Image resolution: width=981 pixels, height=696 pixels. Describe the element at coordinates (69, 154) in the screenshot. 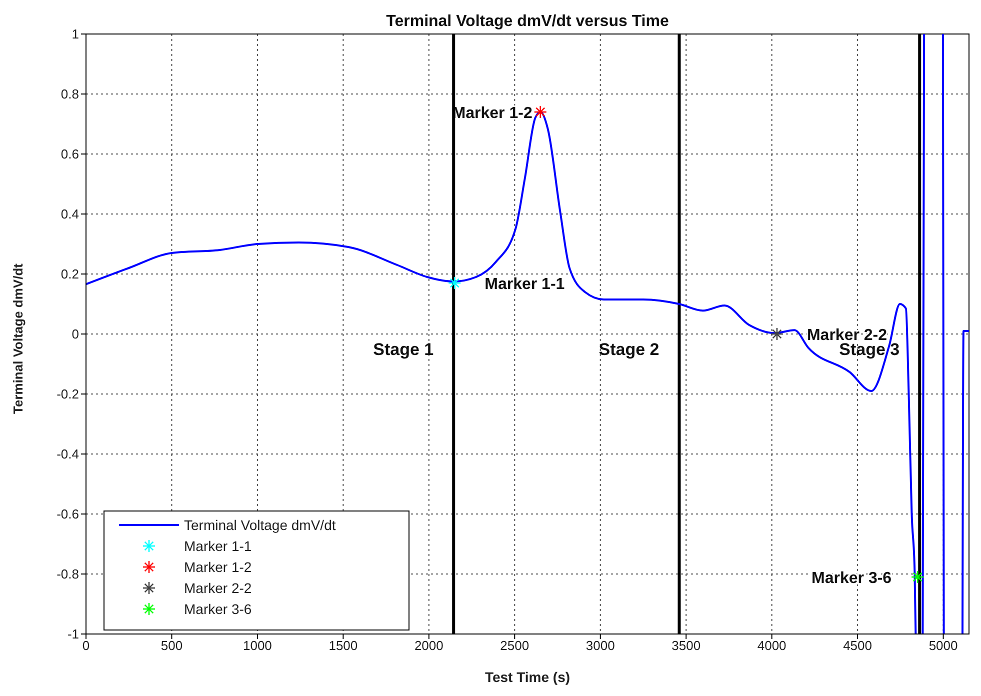

I see `y-tick-label: 0.6` at that location.